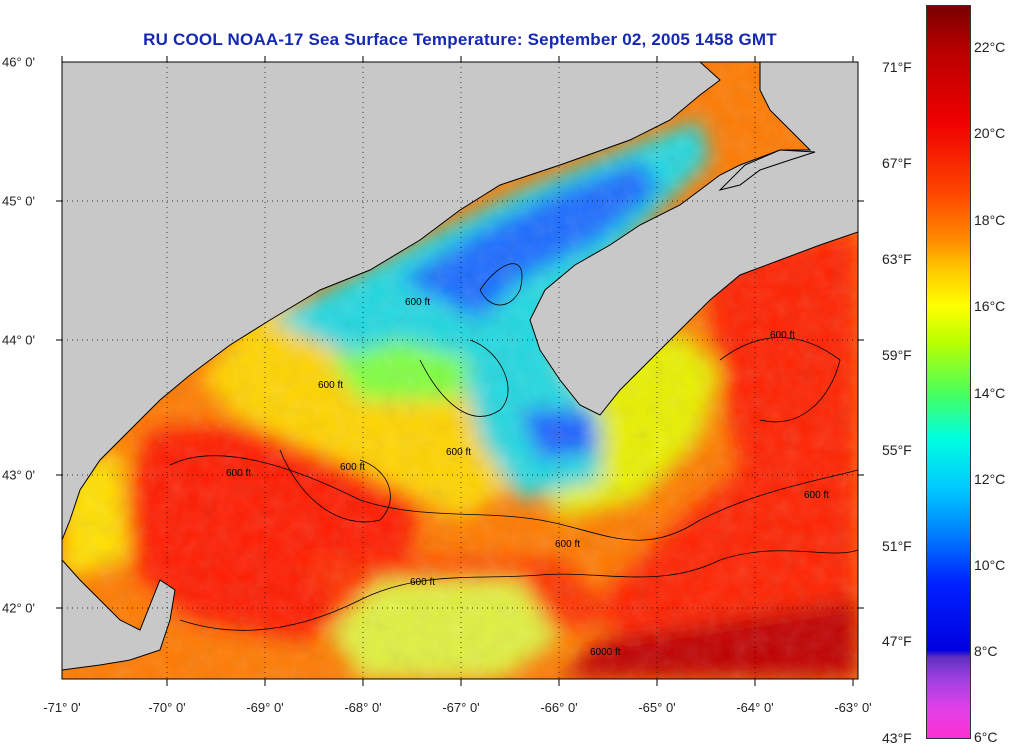 Image resolution: width=1016 pixels, height=754 pixels. Describe the element at coordinates (897, 641) in the screenshot. I see `colorbar-fahrenheit-label: 47°F` at that location.